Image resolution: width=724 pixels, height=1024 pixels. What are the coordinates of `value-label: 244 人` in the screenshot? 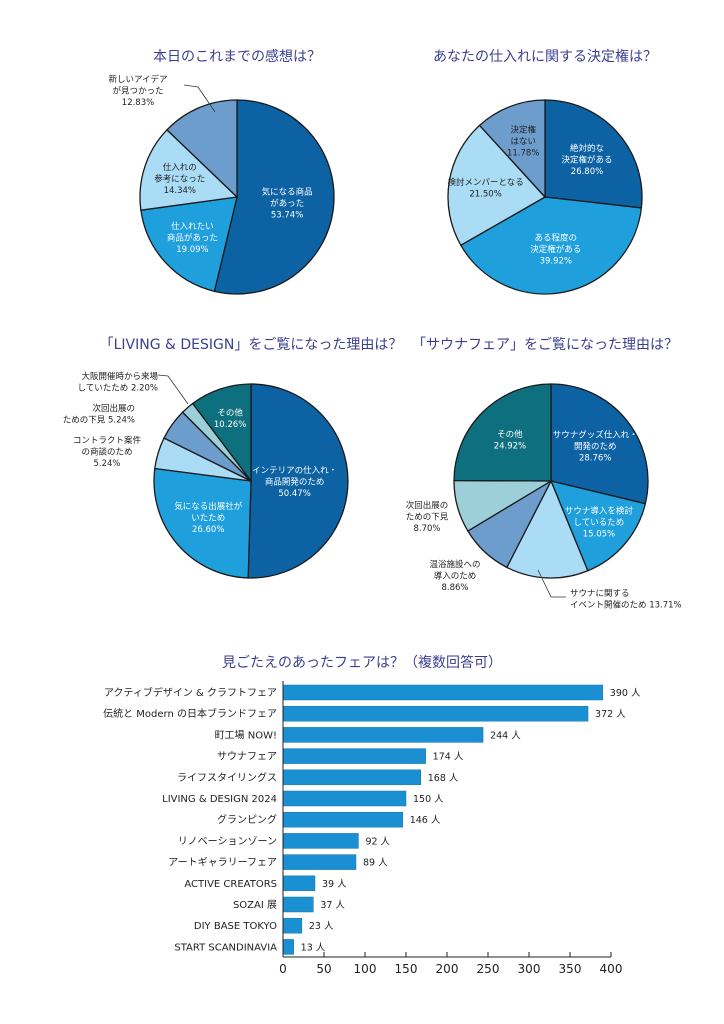 It's located at (505, 735).